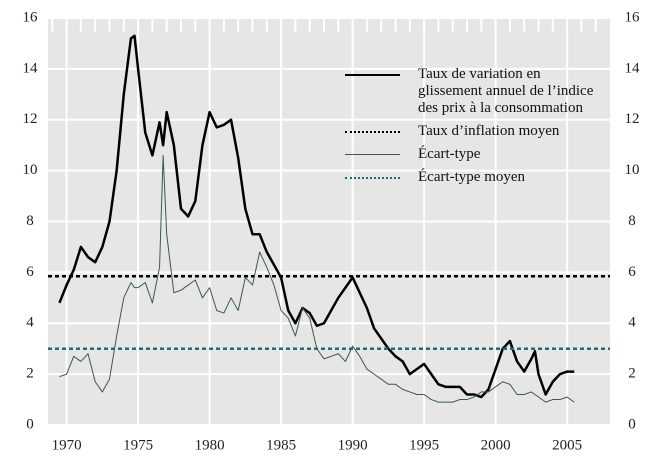 The image size is (650, 463). I want to click on y-tick-label: 0, so click(30, 424).